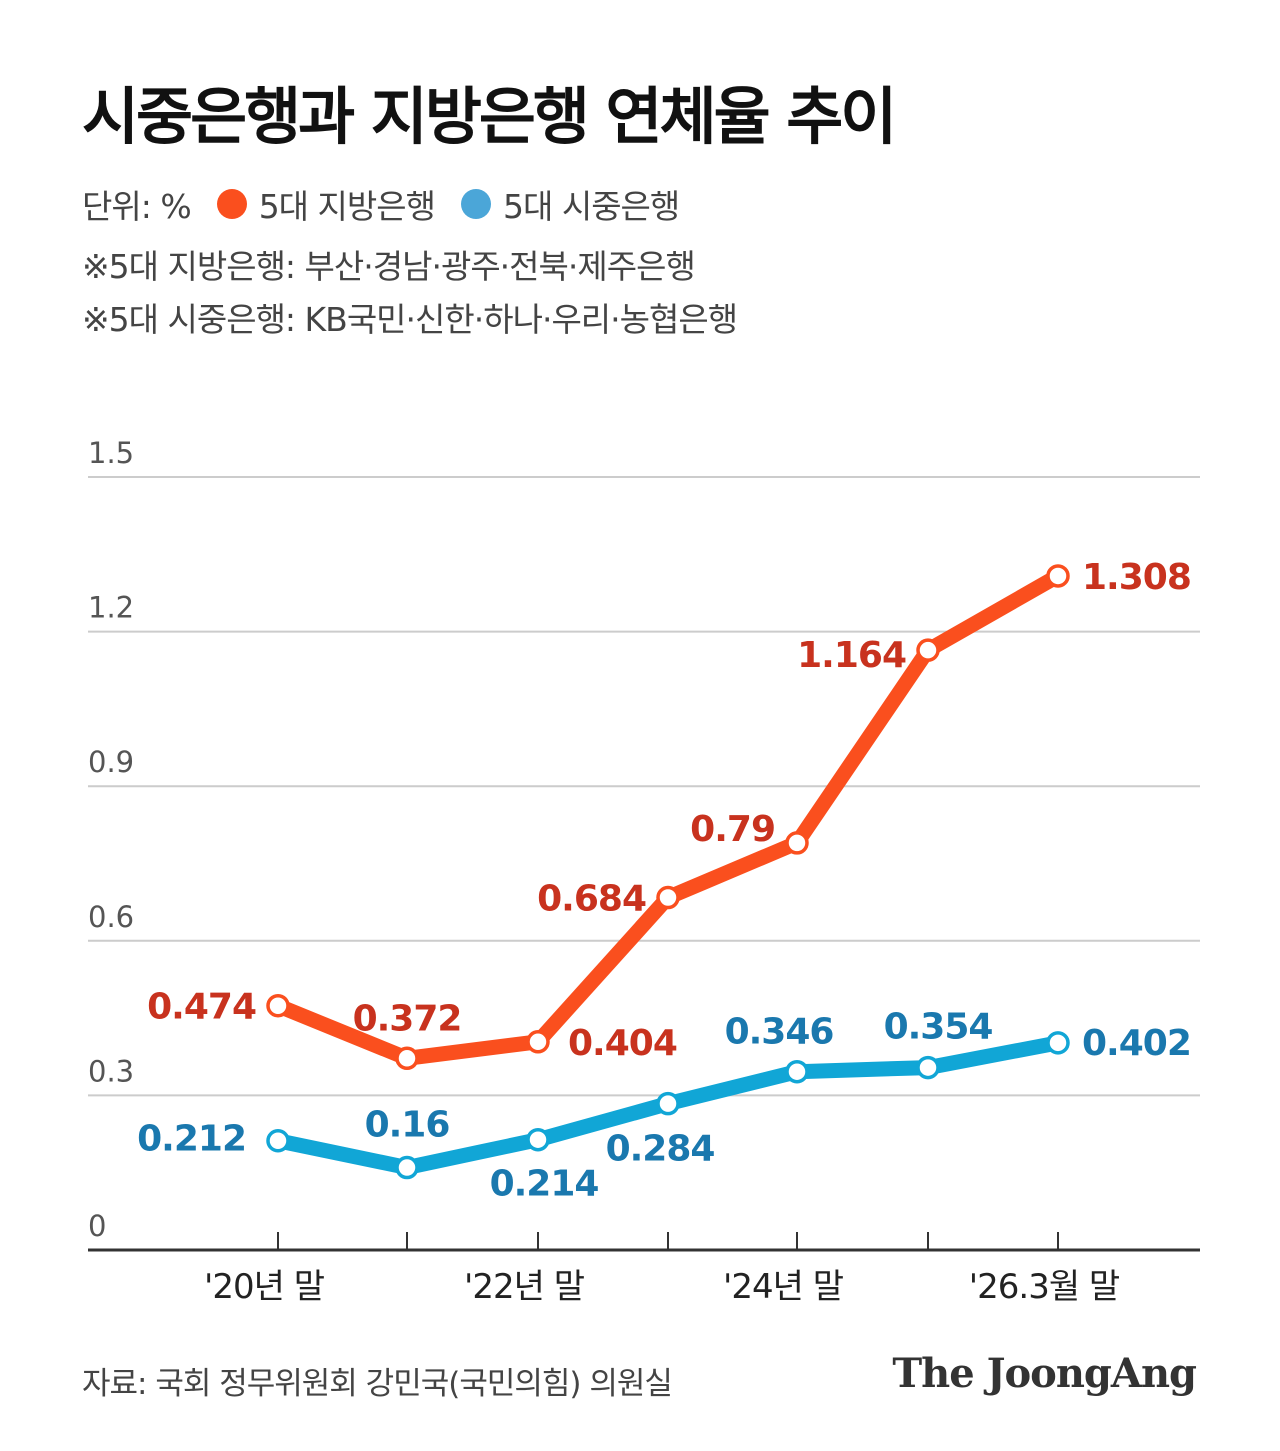 The image size is (1280, 1451). I want to click on y-tick-label-0: 0, so click(97, 1226).